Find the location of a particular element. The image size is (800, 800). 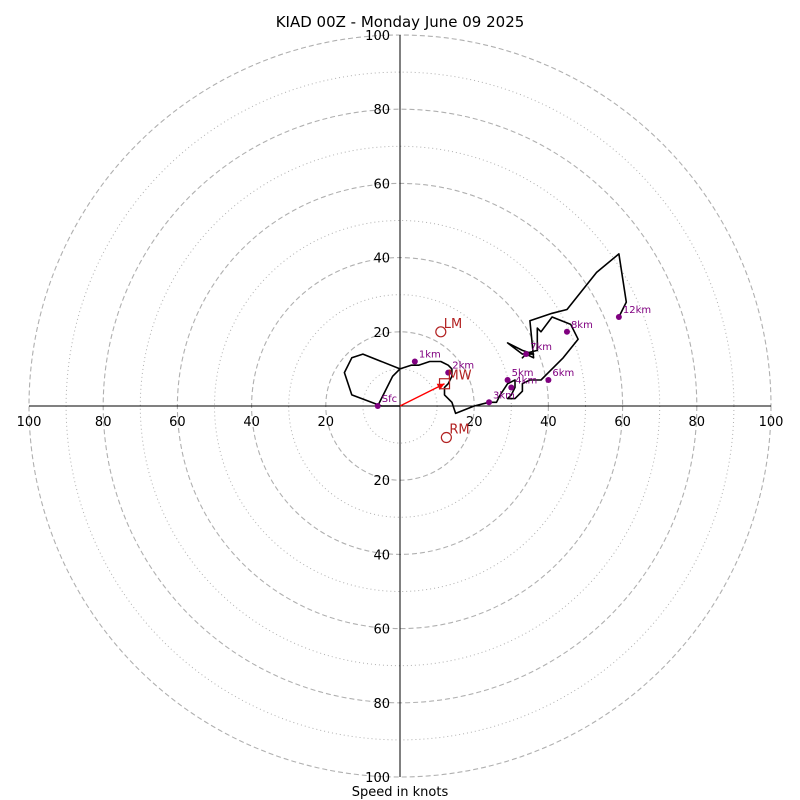

tick-label-top: 100 is located at coordinates (377, 36).